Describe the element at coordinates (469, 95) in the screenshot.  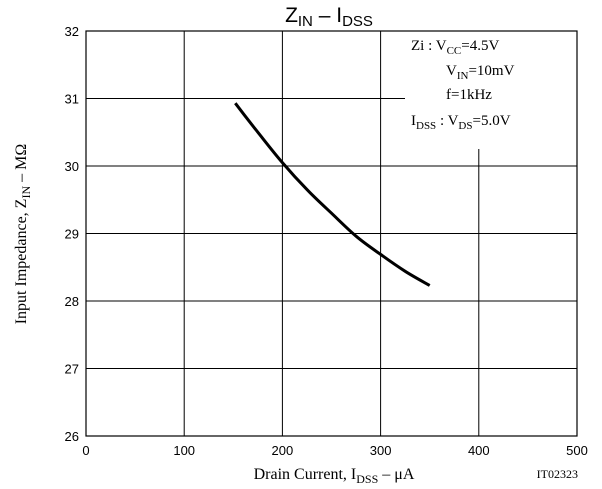
I see `condition-freq: f=1kHz` at that location.